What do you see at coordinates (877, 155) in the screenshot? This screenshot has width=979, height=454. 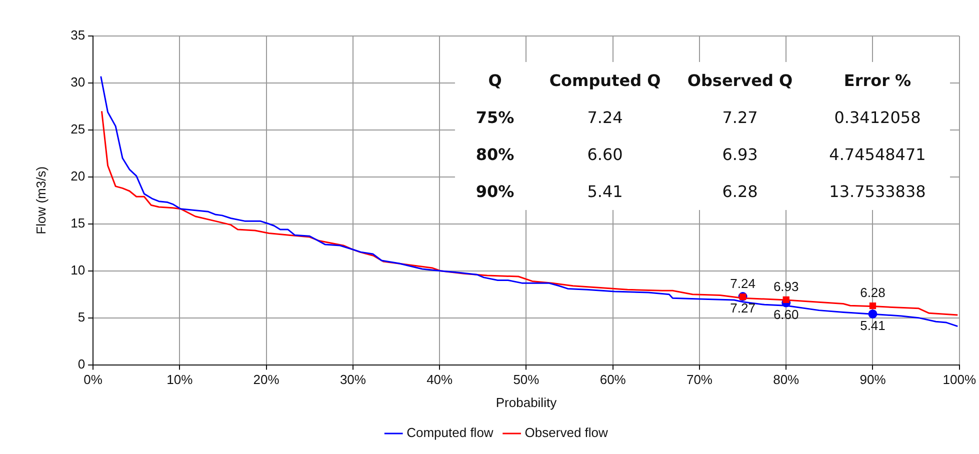 I see `annotation: 4.74548471` at bounding box center [877, 155].